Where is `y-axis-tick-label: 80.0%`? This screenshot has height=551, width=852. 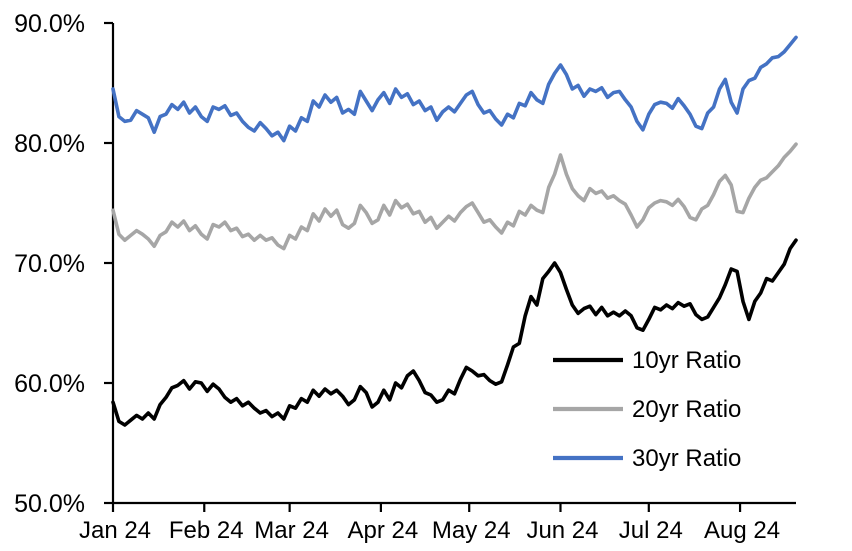
y-axis-tick-label: 80.0% is located at coordinates (49, 144).